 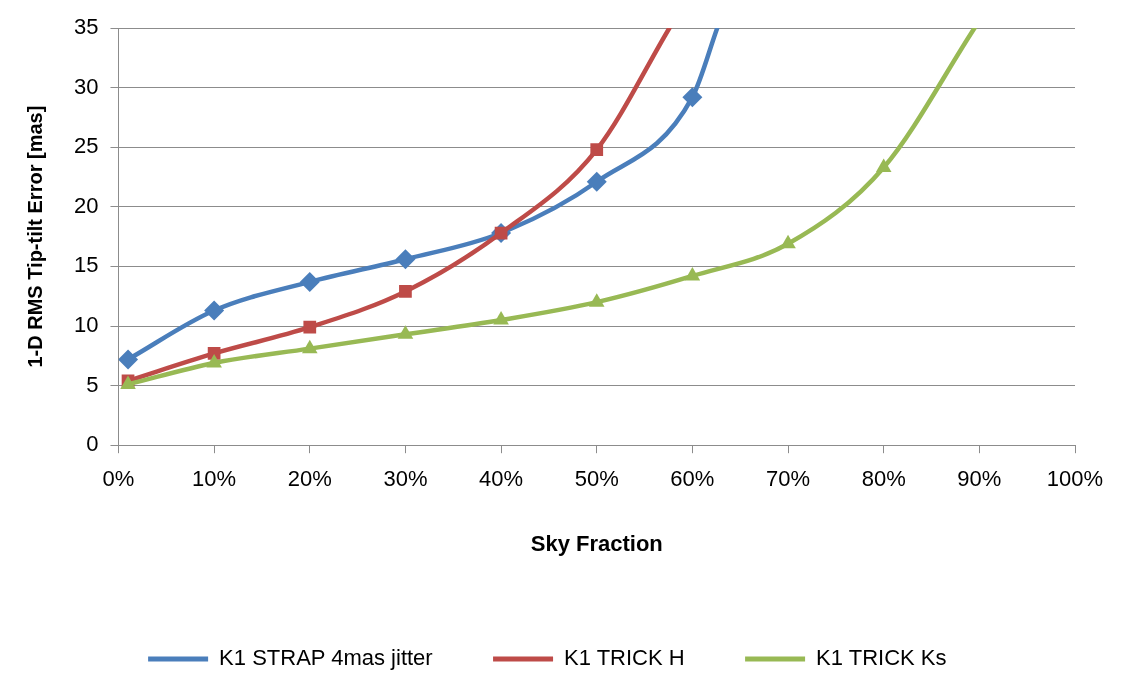 I want to click on y-tick-label: 0, so click(x=92, y=444).